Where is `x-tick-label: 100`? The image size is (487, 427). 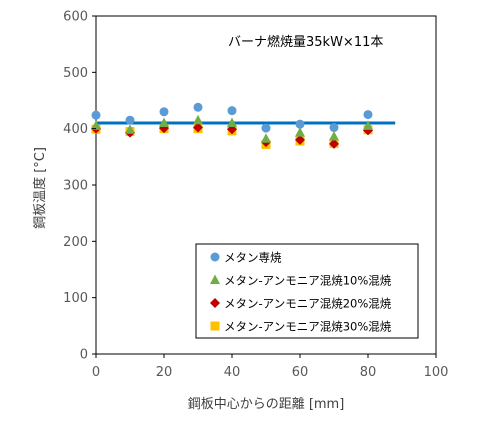 x-tick-label: 100 is located at coordinates (436, 372).